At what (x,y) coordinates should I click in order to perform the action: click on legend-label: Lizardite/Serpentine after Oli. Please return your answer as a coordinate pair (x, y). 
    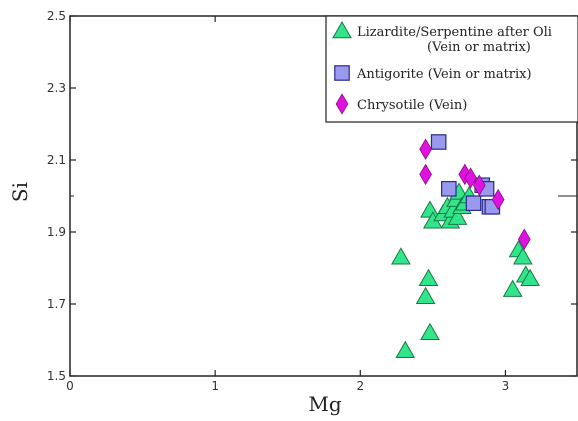
    Looking at the image, I should click on (454, 32).